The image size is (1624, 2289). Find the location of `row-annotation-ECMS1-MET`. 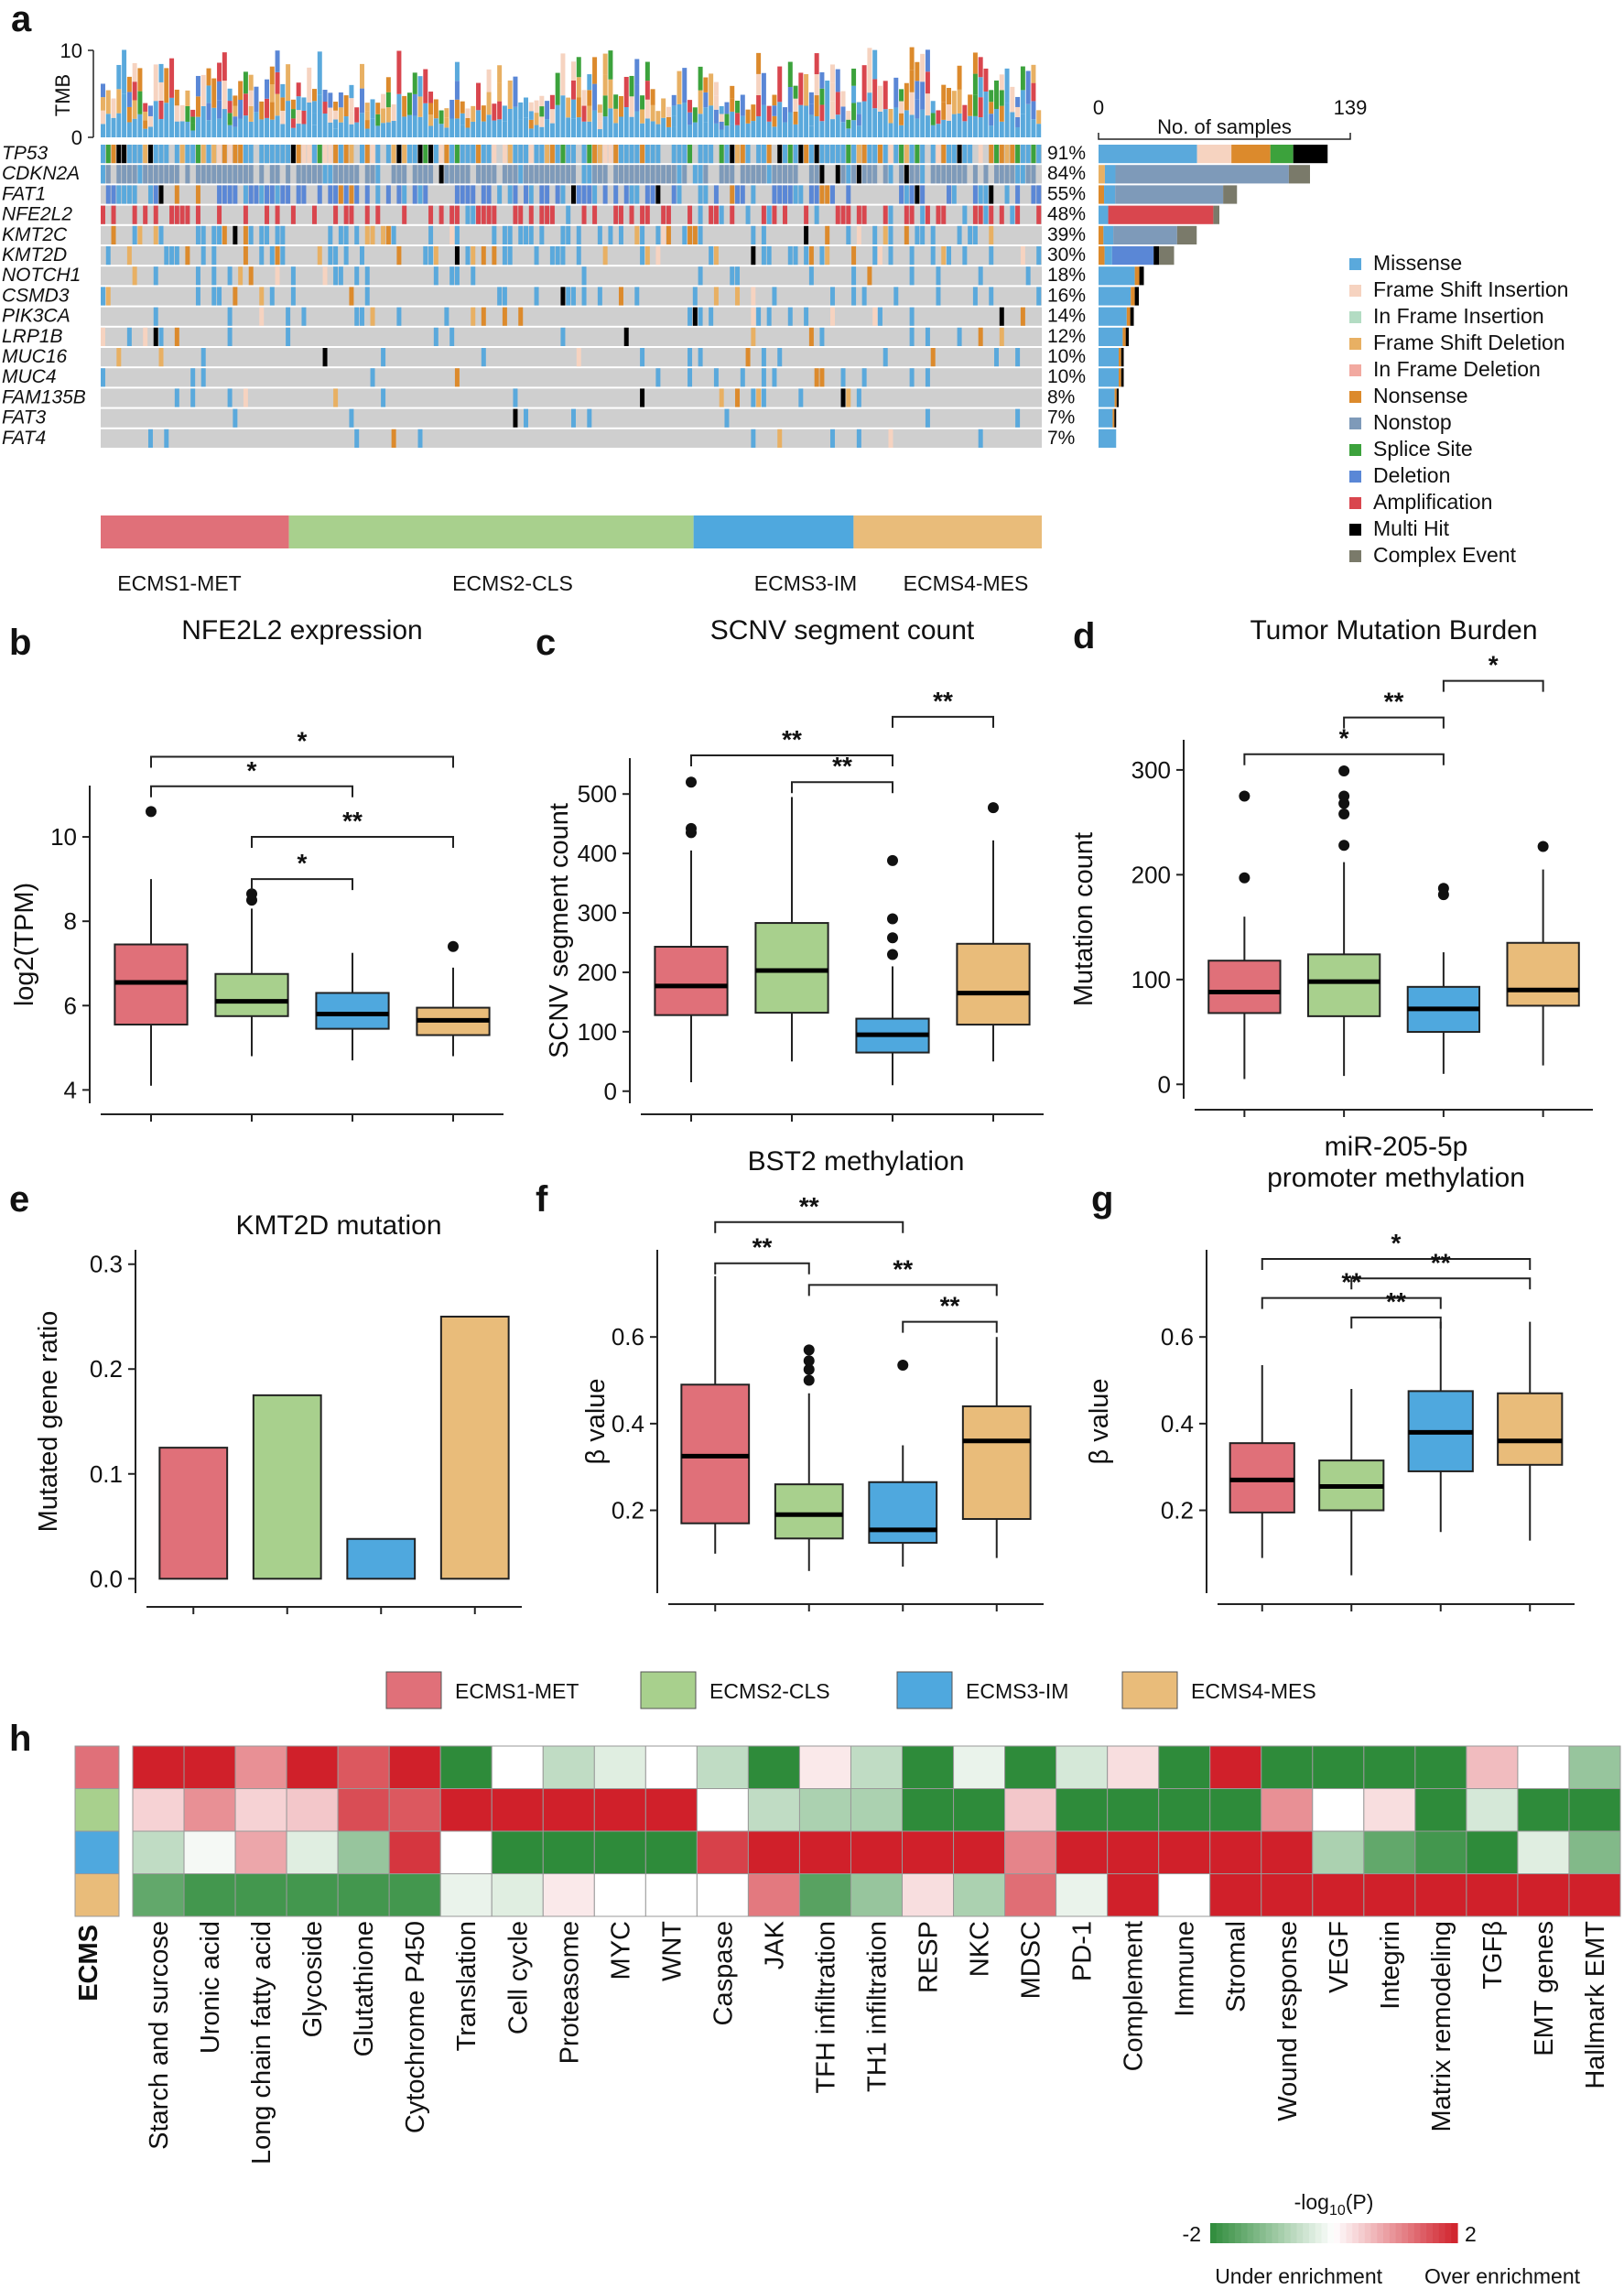

row-annotation-ECMS1-MET is located at coordinates (97, 1767).